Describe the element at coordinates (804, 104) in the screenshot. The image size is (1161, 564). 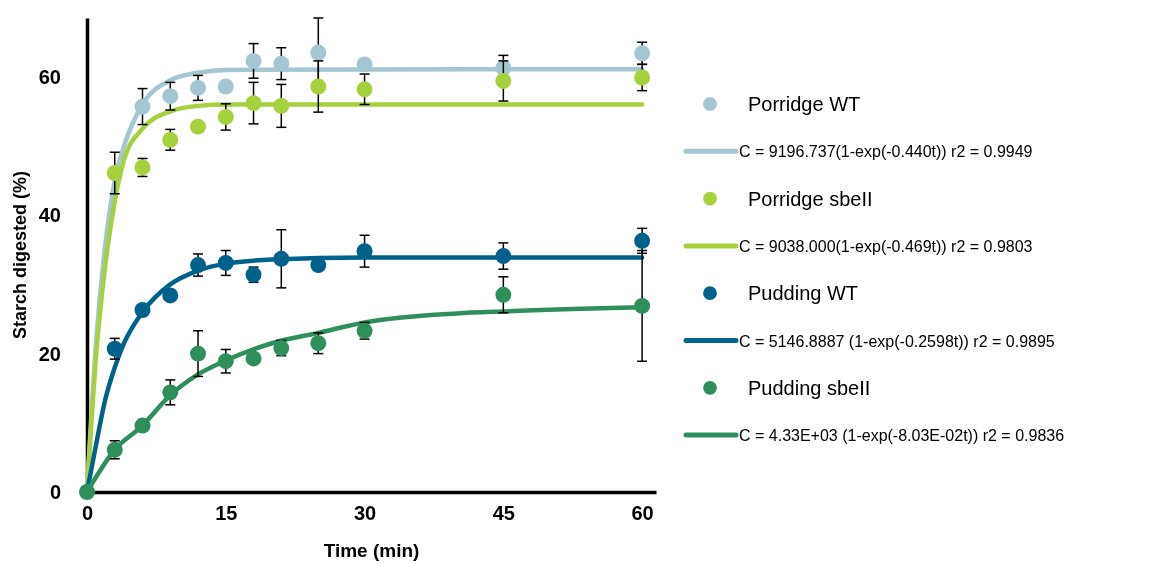
I see `legend-label: Porridge WT` at that location.